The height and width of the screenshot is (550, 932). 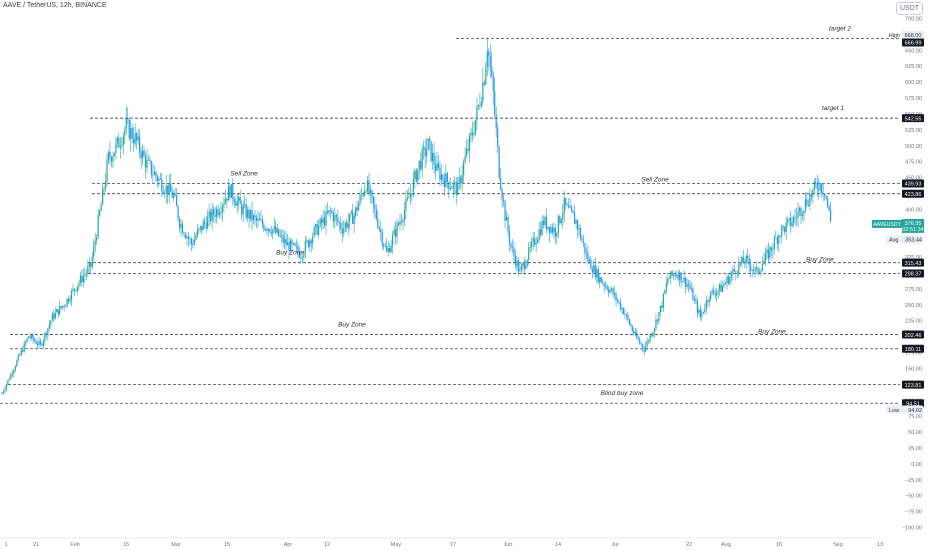 I want to click on zone-label: target 1, so click(x=833, y=108).